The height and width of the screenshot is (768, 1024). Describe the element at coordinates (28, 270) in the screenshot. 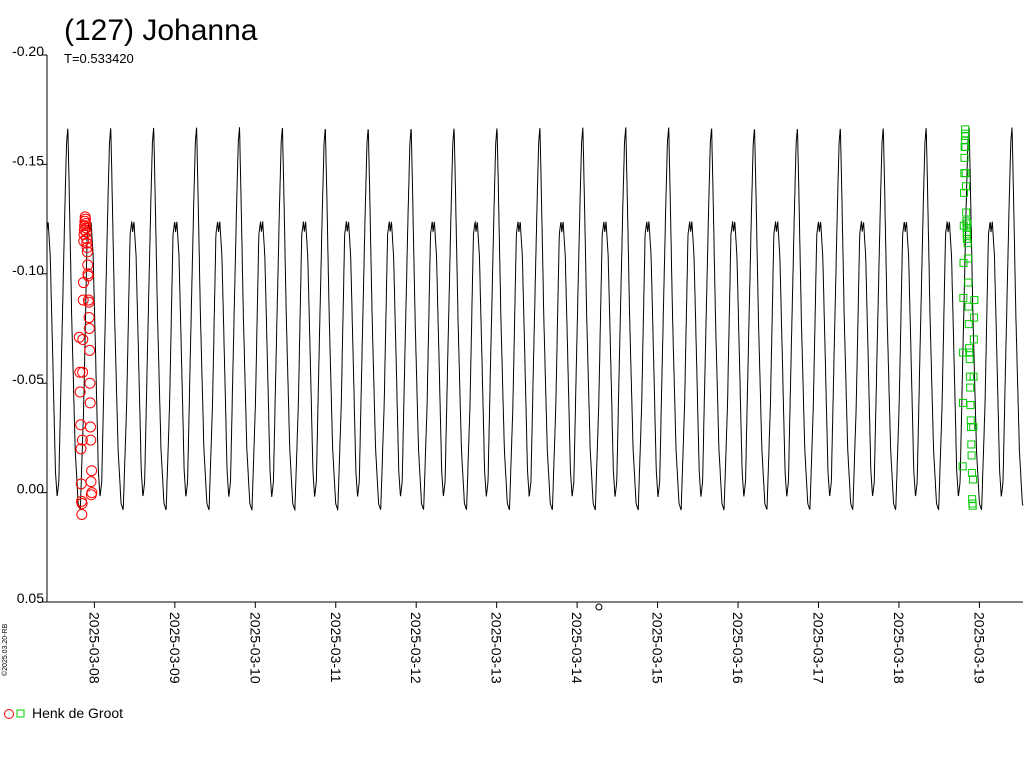

I see `y-tick-label: -0.10` at that location.